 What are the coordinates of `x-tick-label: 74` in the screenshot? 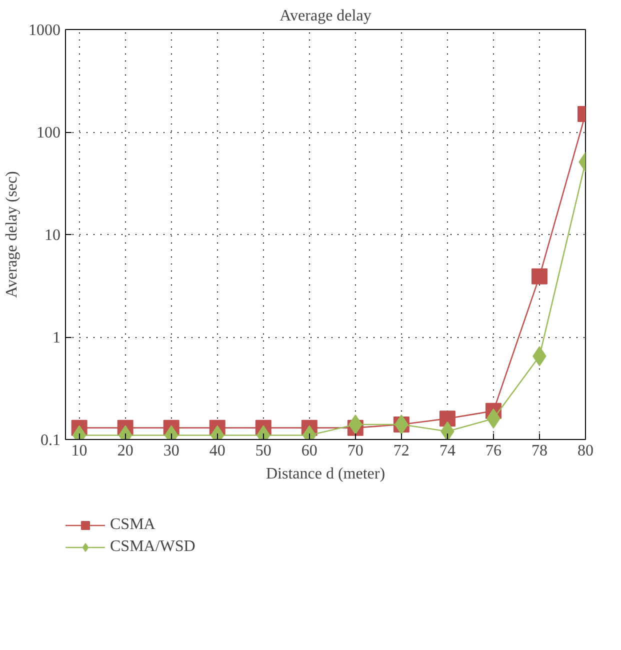 It's located at (447, 451).